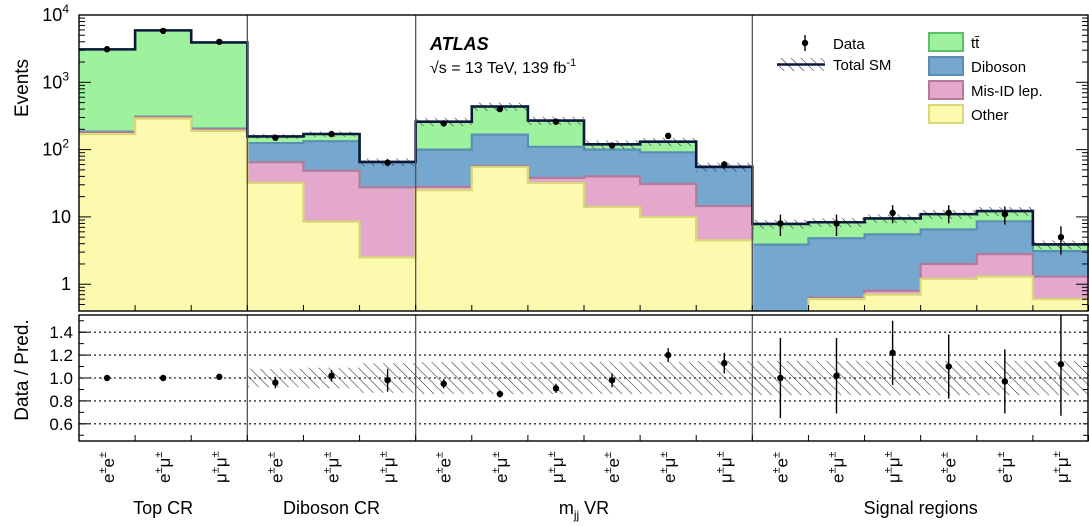 This screenshot has height=526, width=1089. What do you see at coordinates (668, 378) in the screenshot?
I see `ratio-band-bin` at bounding box center [668, 378].